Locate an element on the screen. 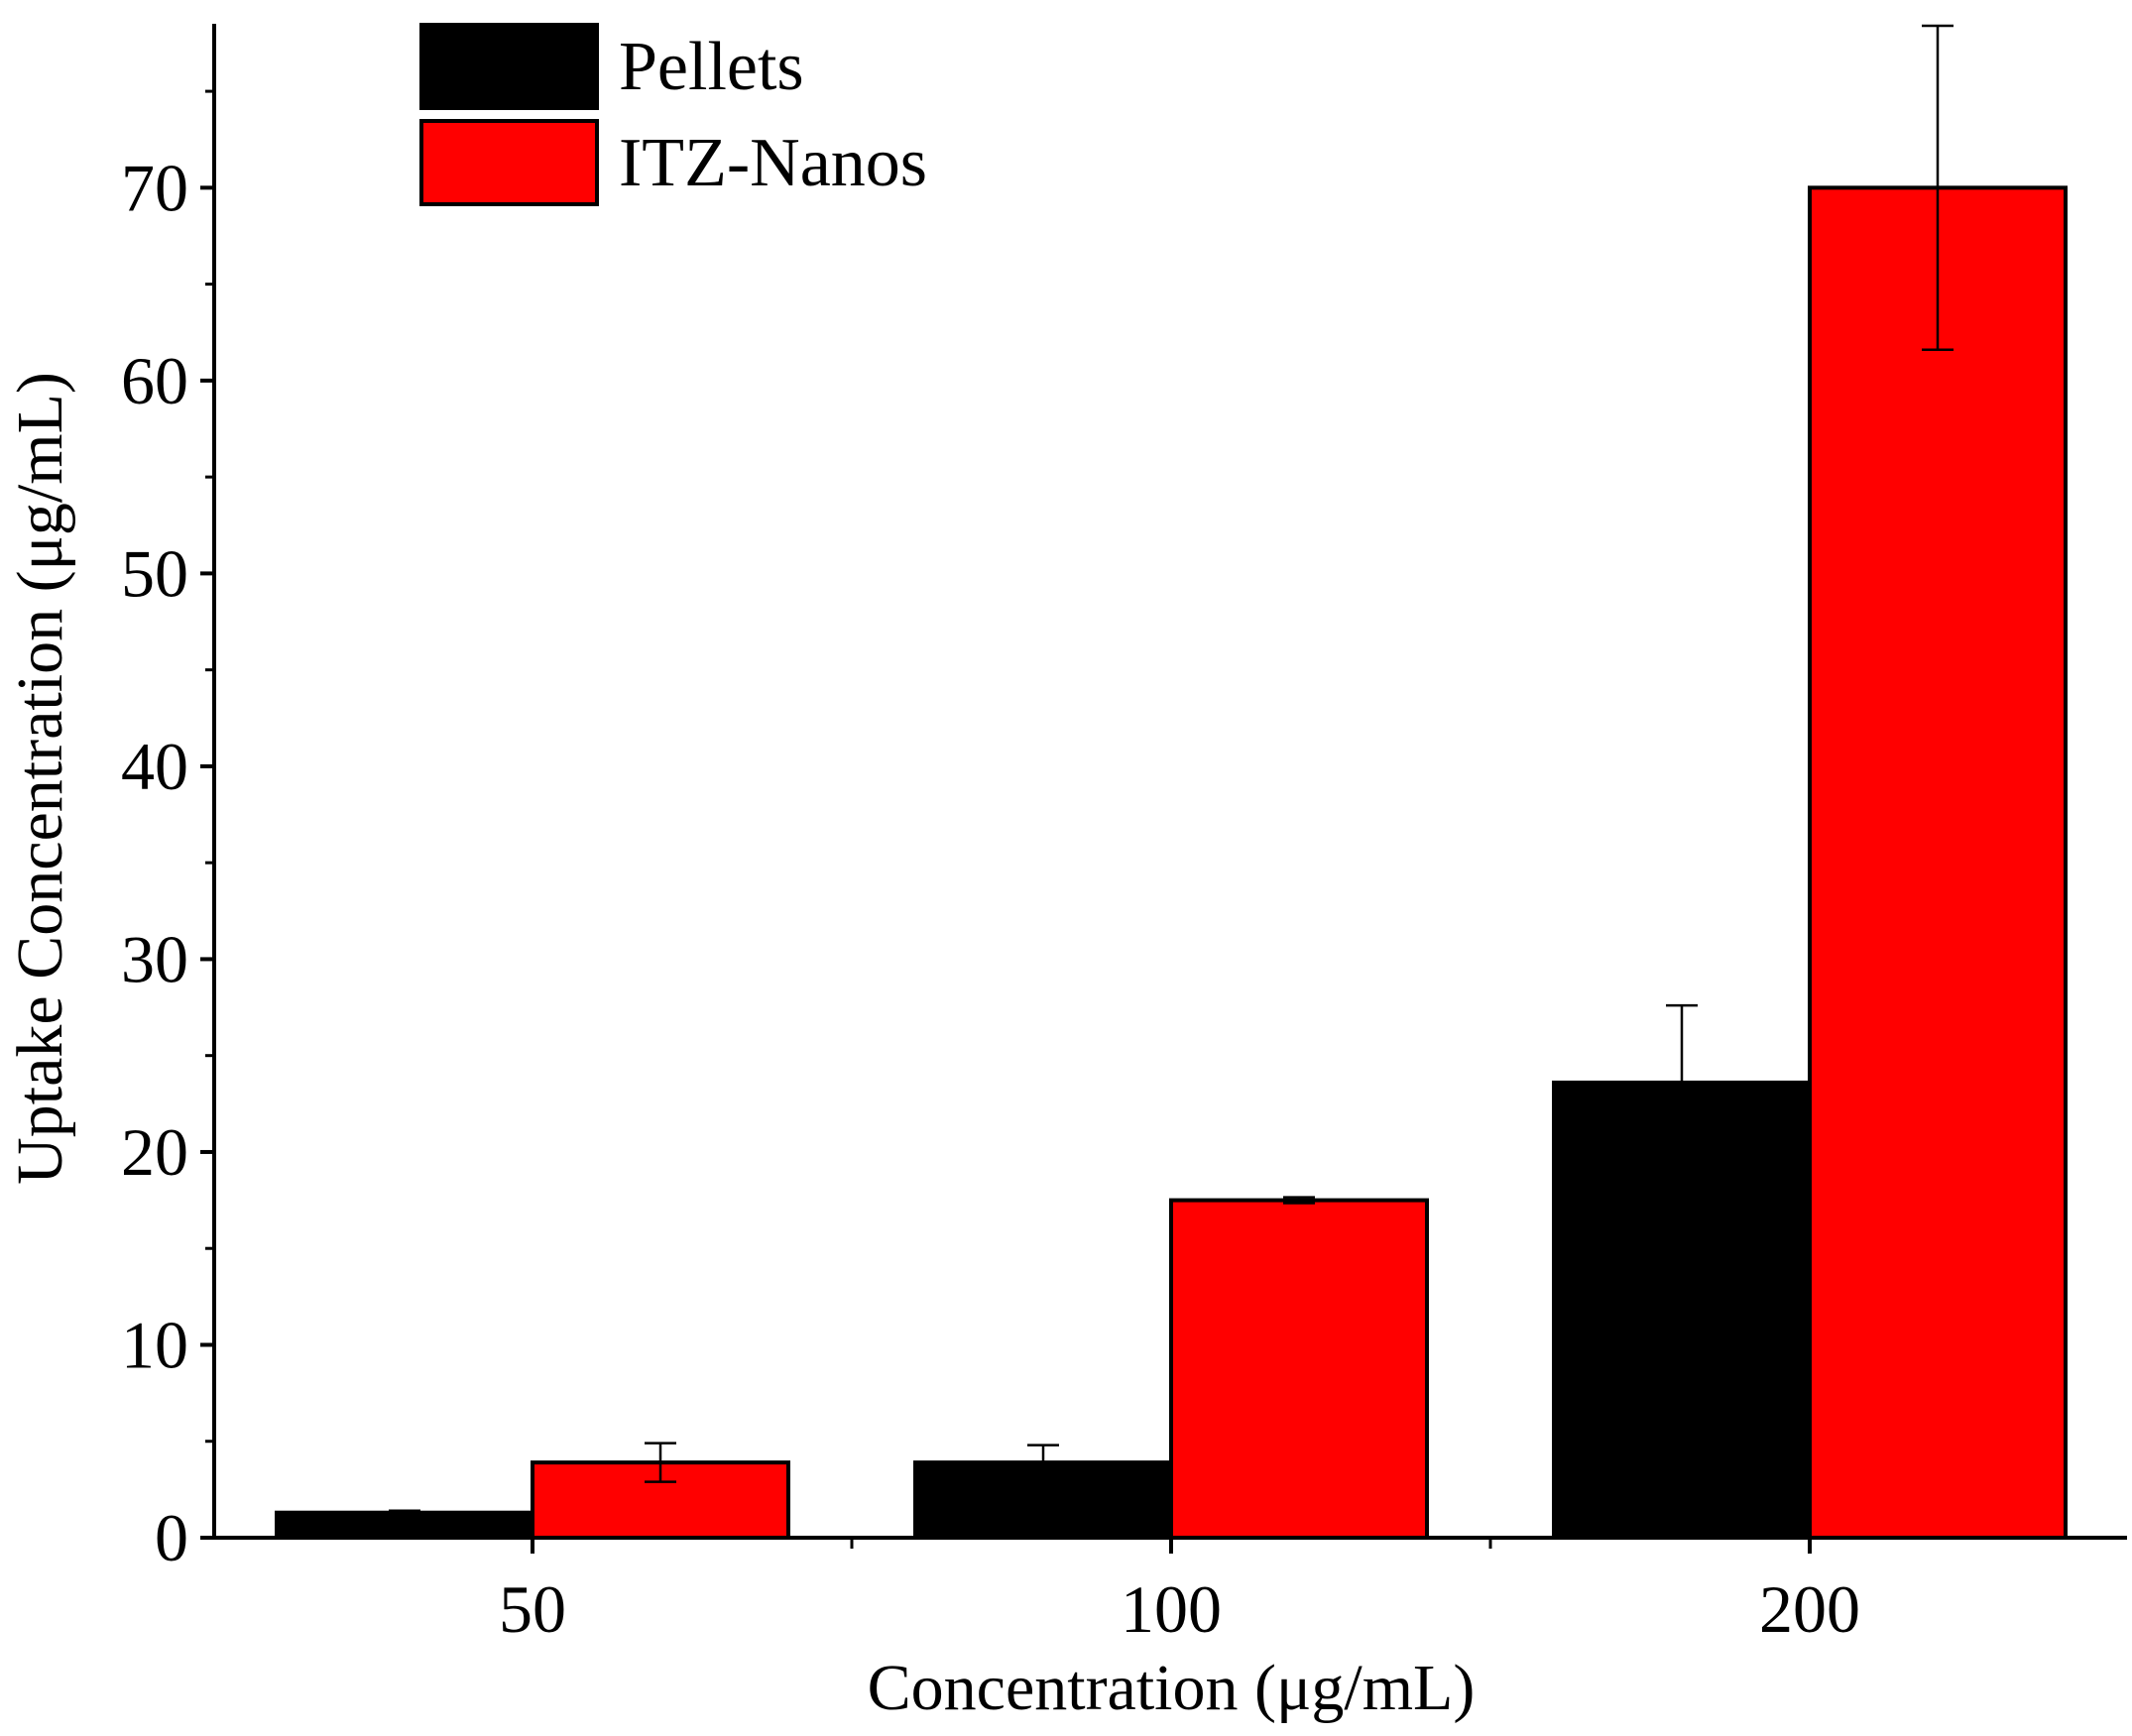 The image size is (2132, 1736). legend: Pellets ITZ-Nanos is located at coordinates (673, 114).